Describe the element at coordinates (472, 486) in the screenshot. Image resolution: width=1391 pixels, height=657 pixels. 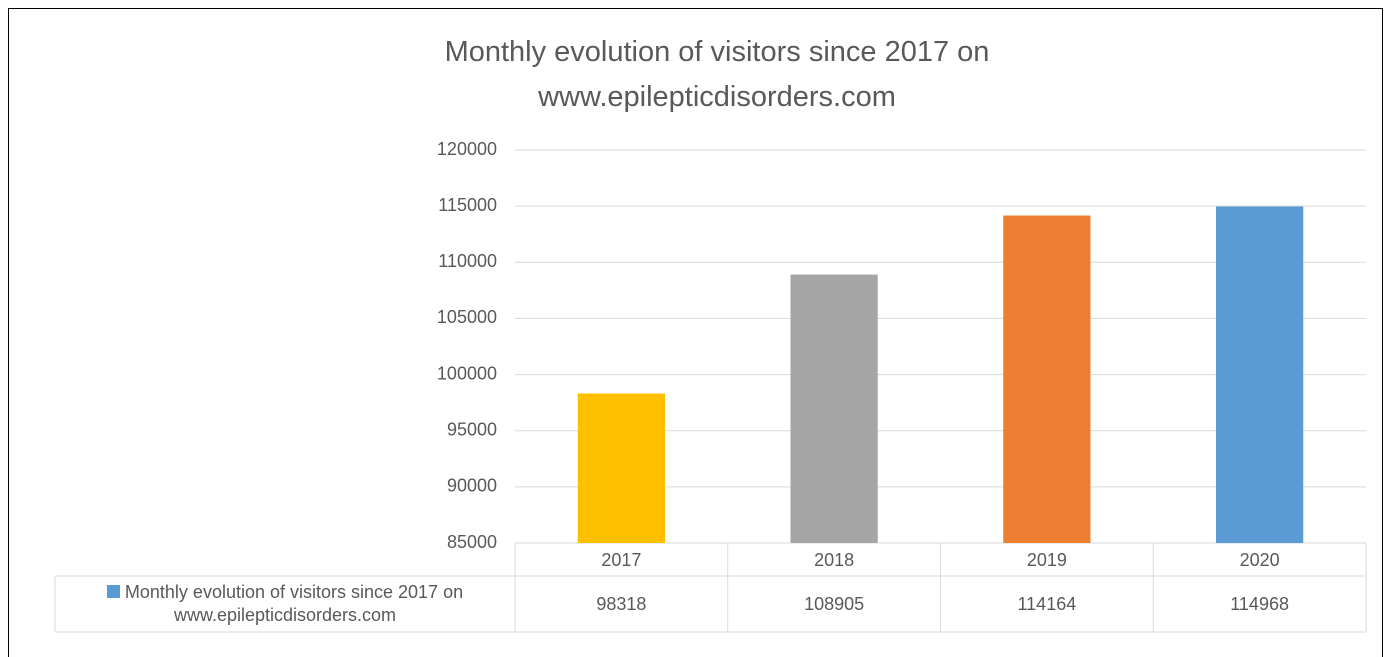
I see `y-tick-label: 90000` at that location.